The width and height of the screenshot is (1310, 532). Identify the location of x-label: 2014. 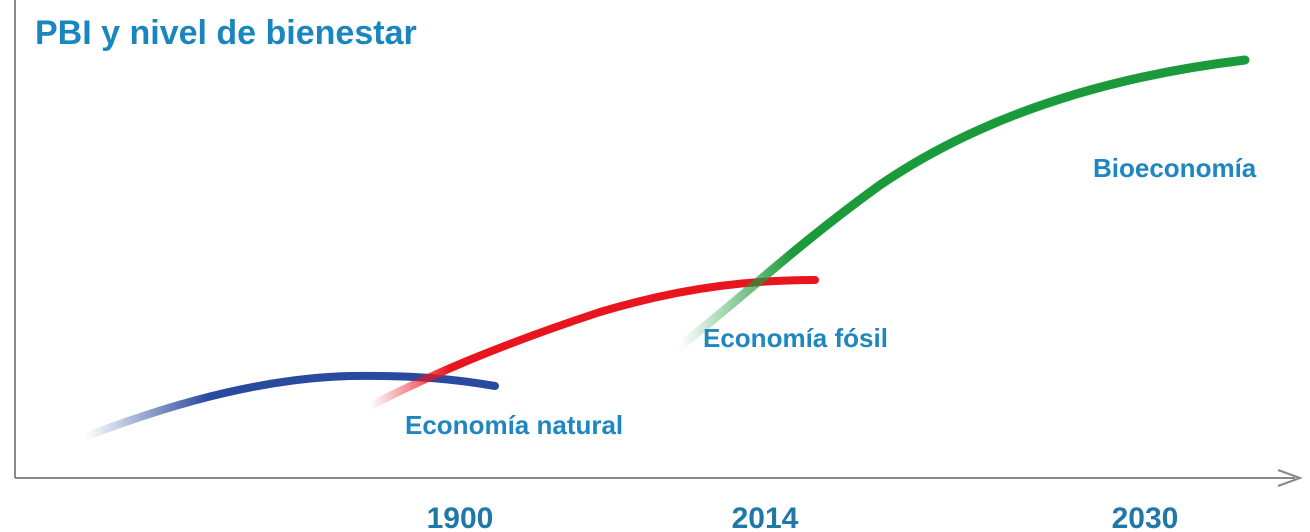
(765, 517).